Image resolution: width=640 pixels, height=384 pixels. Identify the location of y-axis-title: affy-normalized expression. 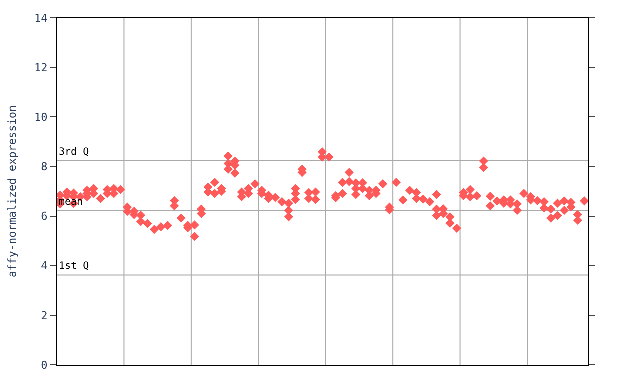
(13, 191).